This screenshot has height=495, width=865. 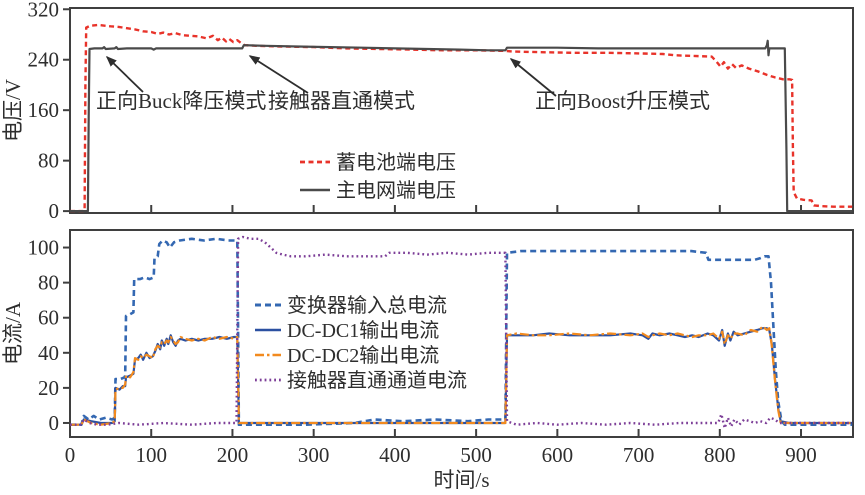 I want to click on x-tick-label: 500, so click(x=476, y=455).